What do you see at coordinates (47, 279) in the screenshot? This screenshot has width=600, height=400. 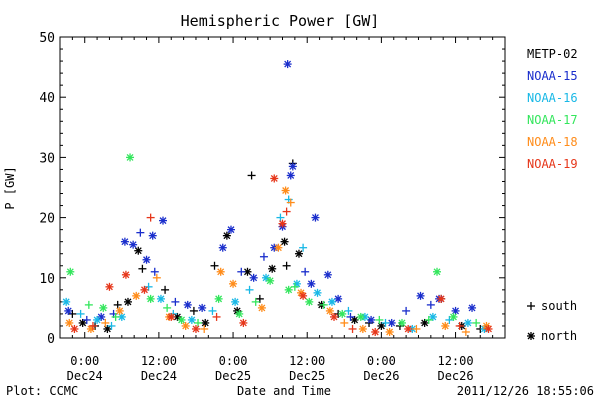 I see `y-tick-label: 10` at bounding box center [47, 279].